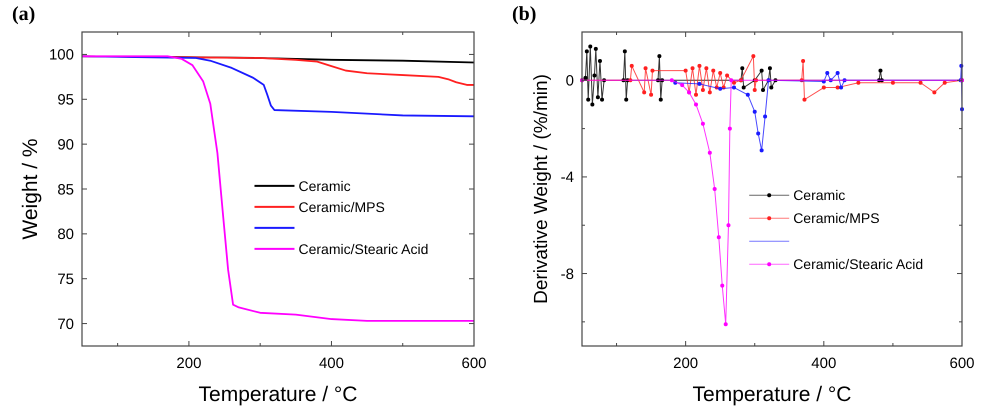 Image resolution: width=989 pixels, height=413 pixels. Describe the element at coordinates (24, 14) in the screenshot. I see `chart-title: (a)` at that location.